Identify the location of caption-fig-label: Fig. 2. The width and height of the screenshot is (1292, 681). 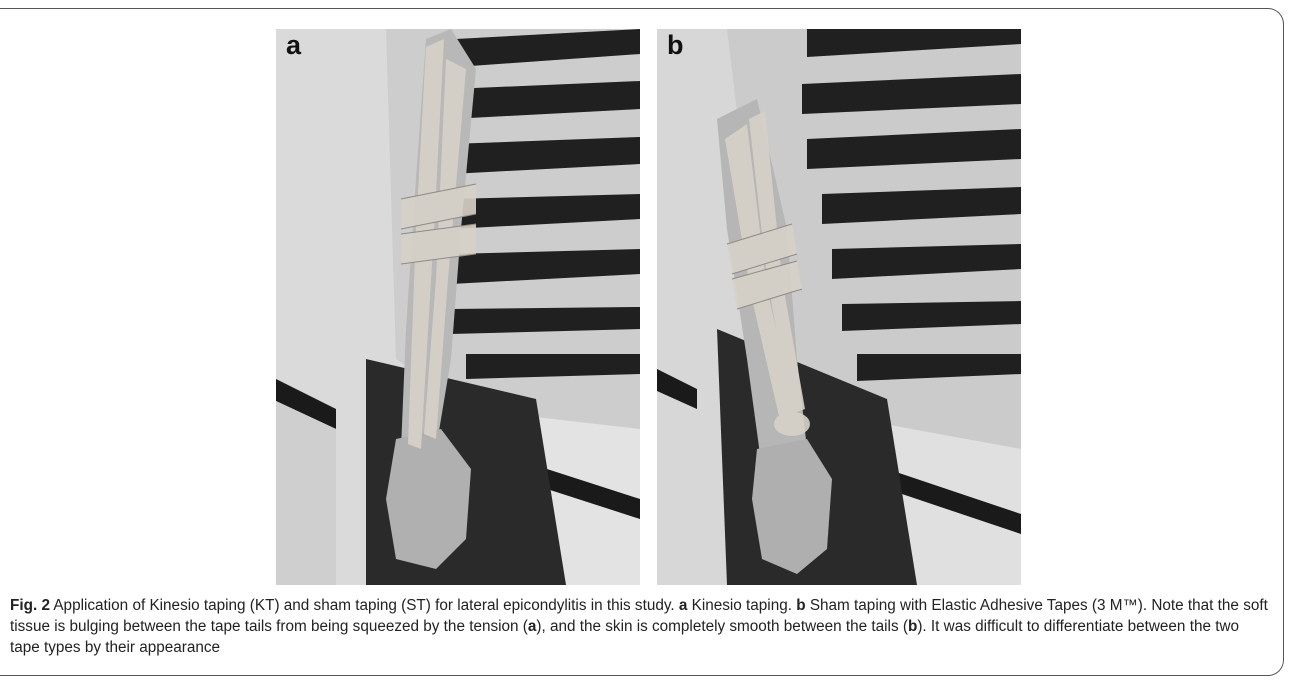
(30, 605).